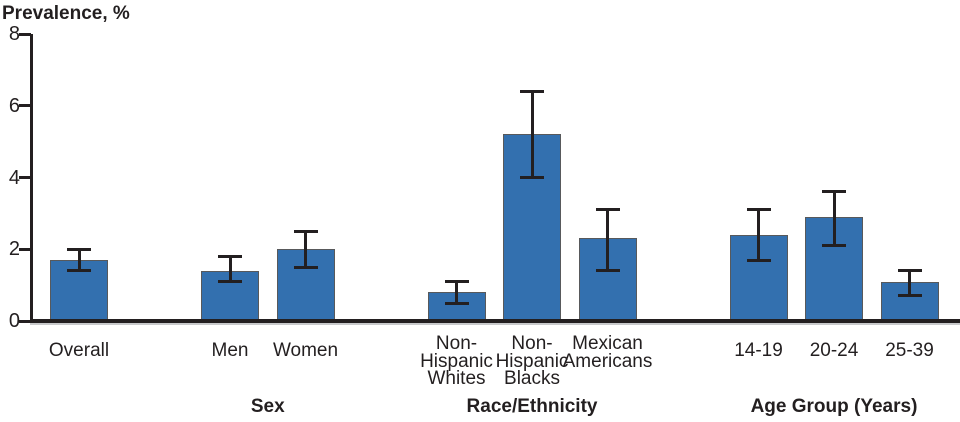  What do you see at coordinates (607, 352) in the screenshot?
I see `category-label: Mexican Americans` at bounding box center [607, 352].